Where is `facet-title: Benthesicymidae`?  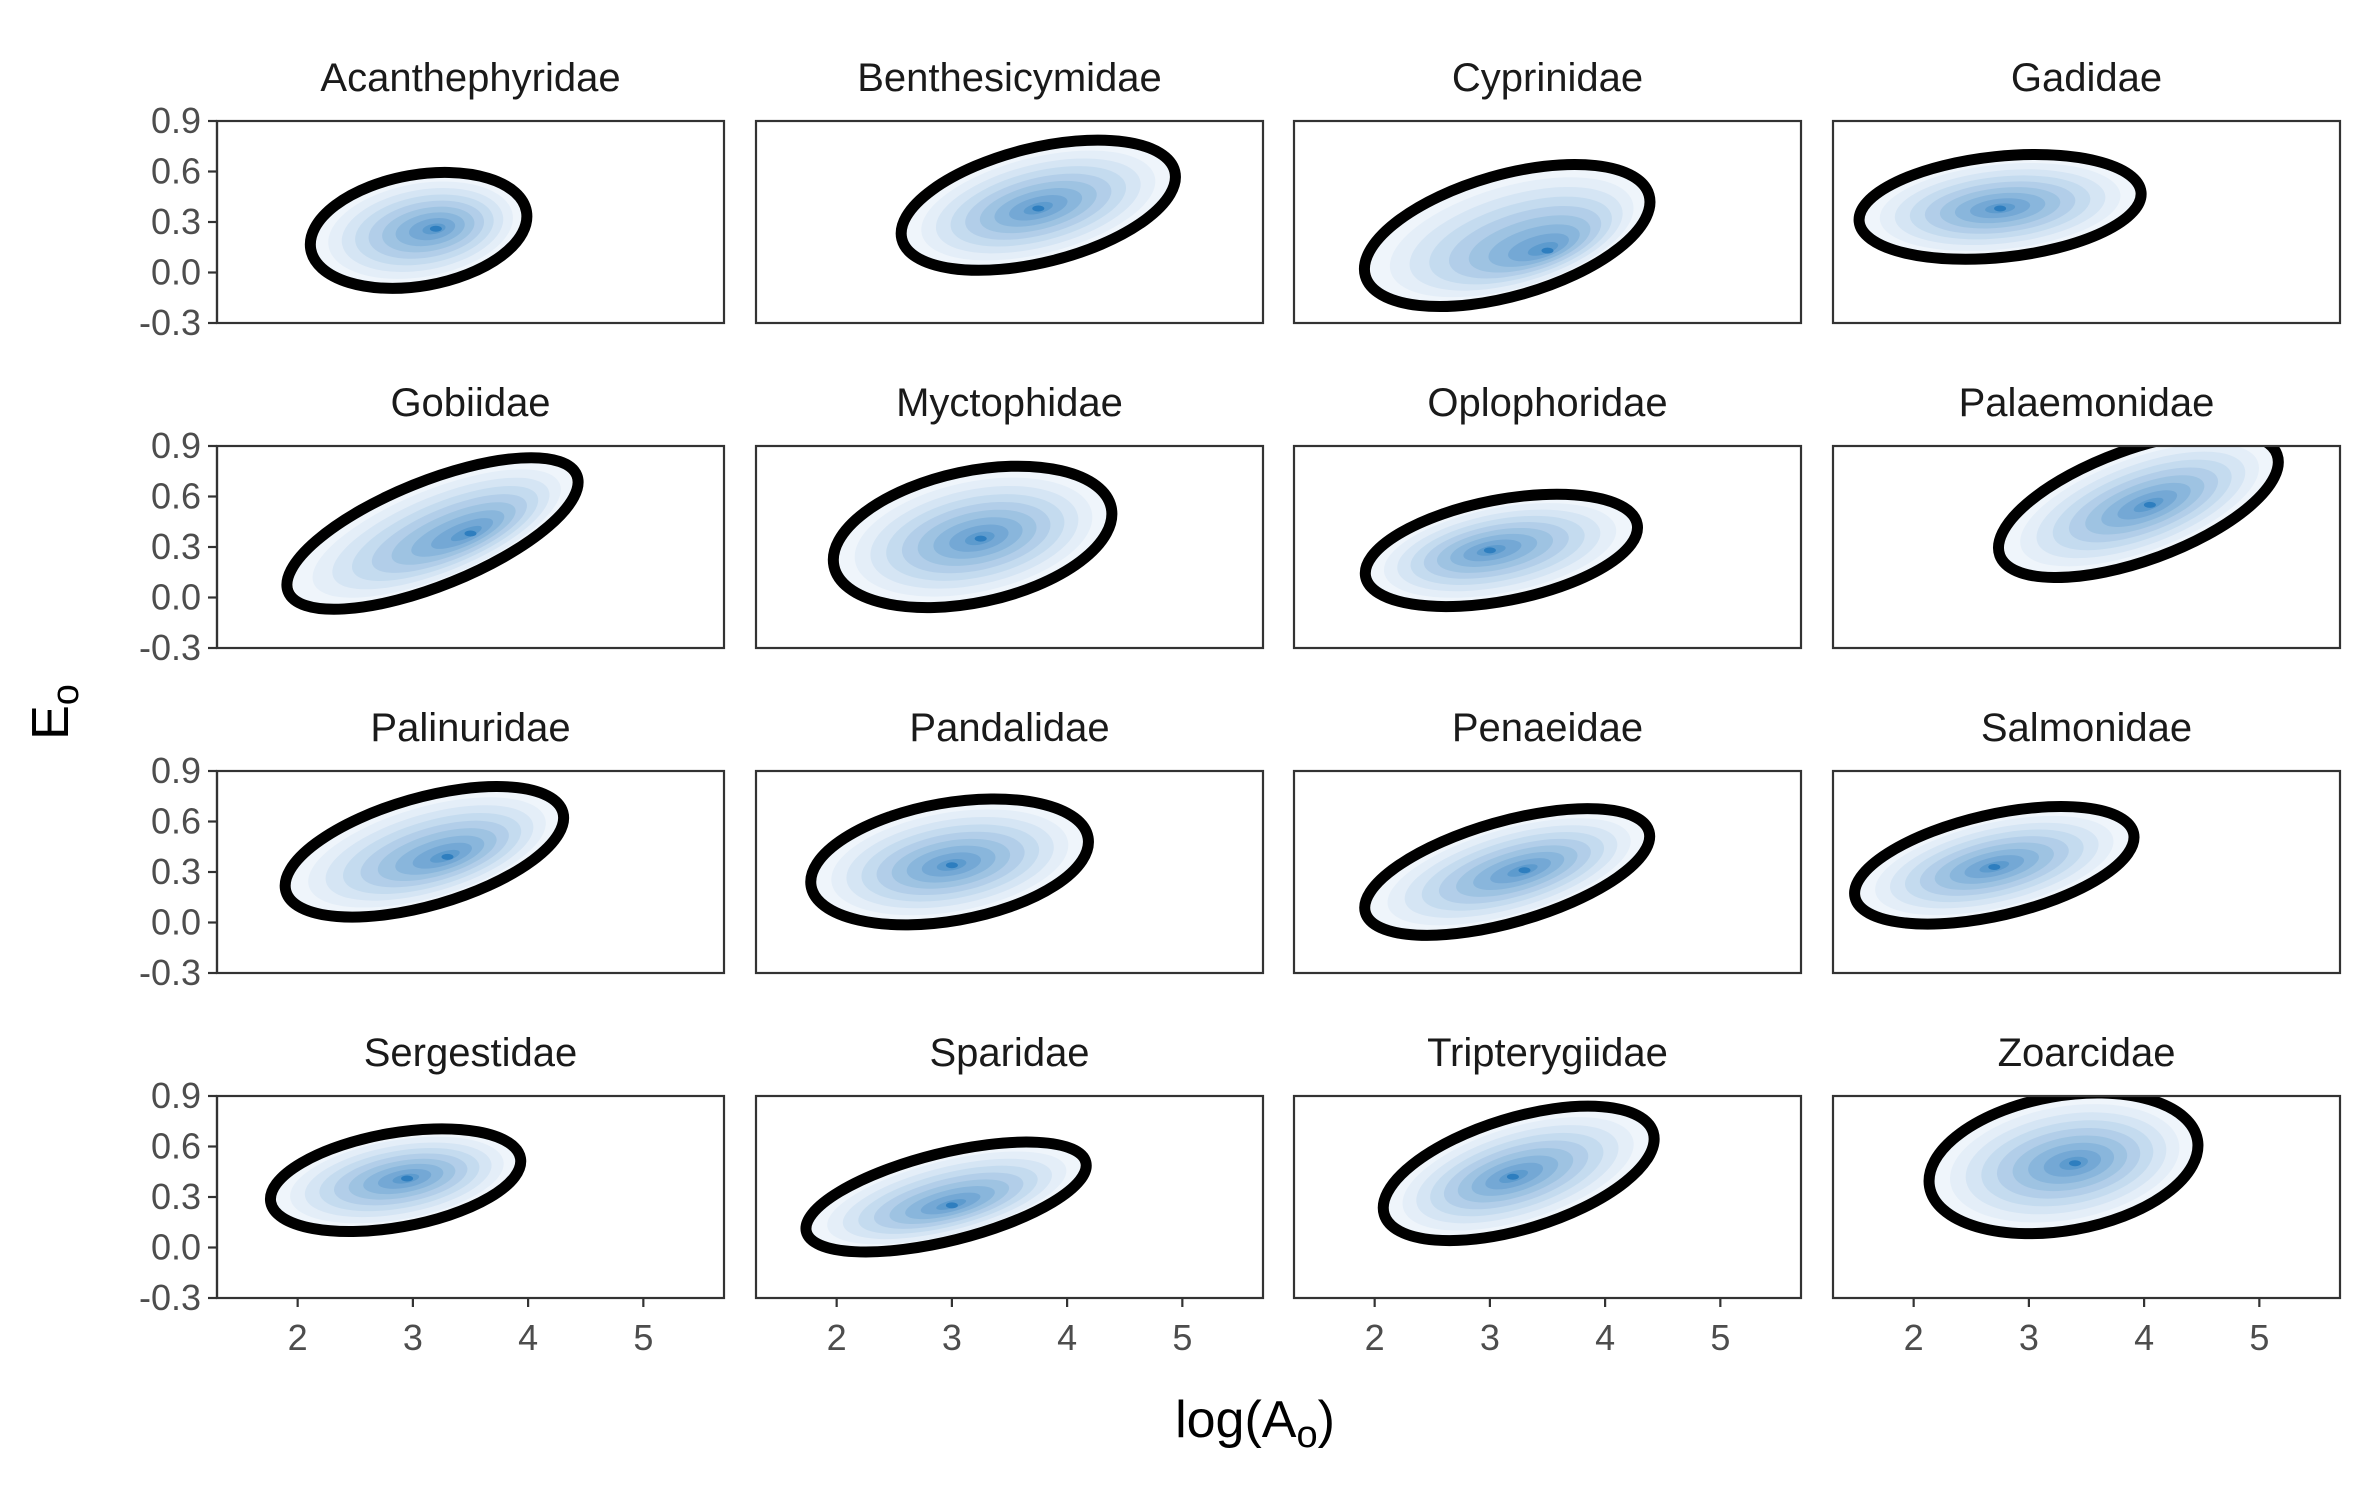 facet-title: Benthesicymidae is located at coordinates (1009, 78).